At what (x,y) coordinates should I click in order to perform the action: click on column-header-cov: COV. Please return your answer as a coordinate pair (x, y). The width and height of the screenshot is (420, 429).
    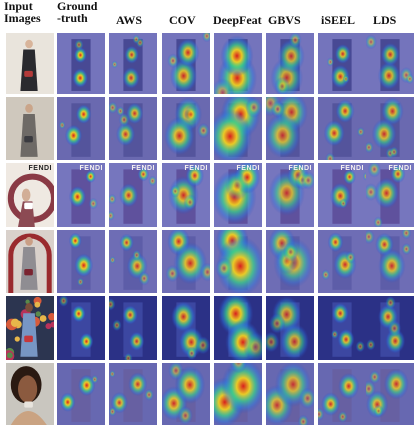
    Looking at the image, I should click on (194, 15).